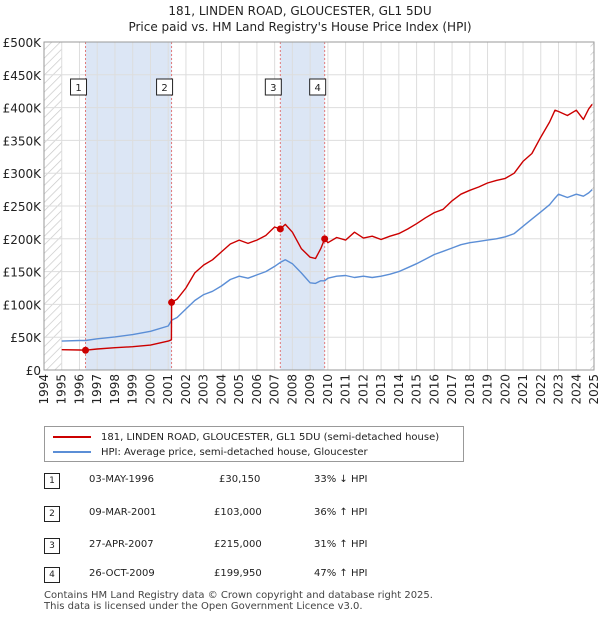 The width and height of the screenshot is (600, 620). Describe the element at coordinates (79, 389) in the screenshot. I see `x-tick-label: 1996` at that location.